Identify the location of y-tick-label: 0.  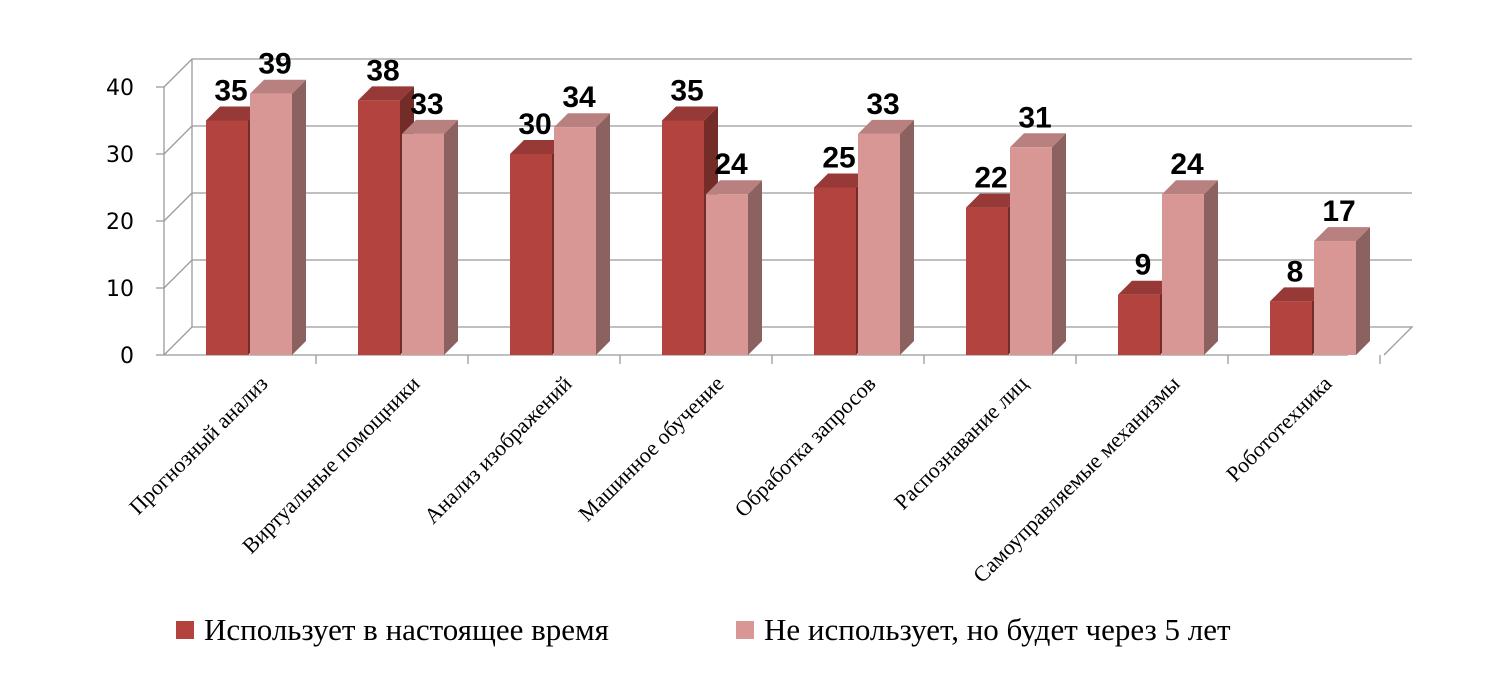
(127, 356).